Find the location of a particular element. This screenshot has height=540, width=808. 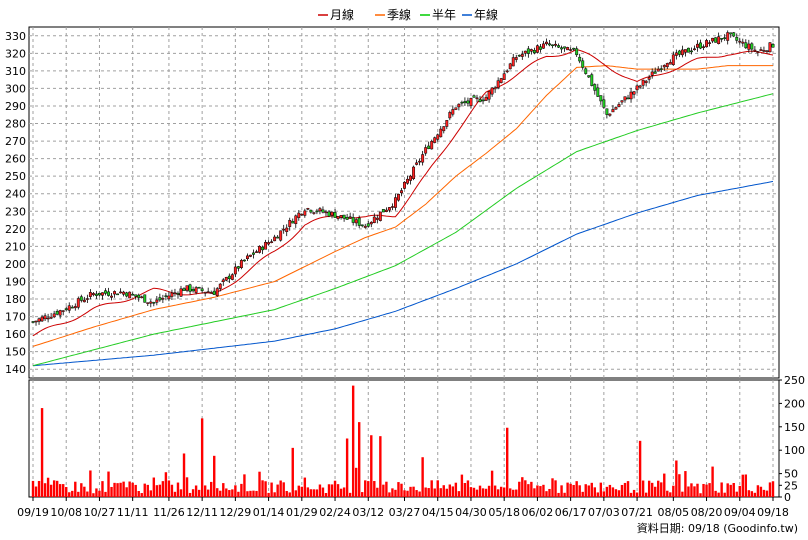

x-tick-label: 08/20 is located at coordinates (707, 512).